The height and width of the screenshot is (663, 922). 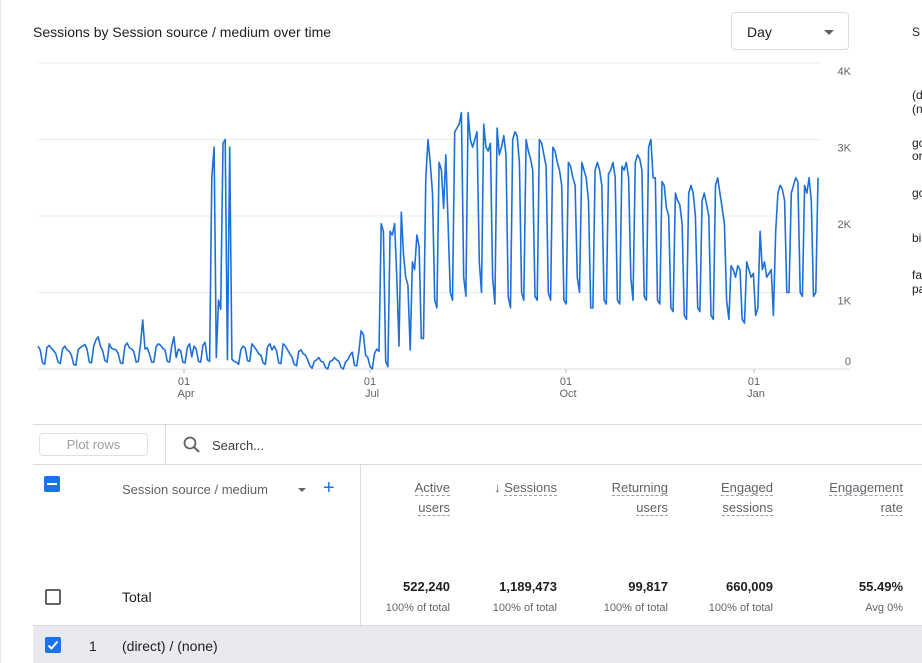 I want to click on total-value: 522,240, so click(x=426, y=586).